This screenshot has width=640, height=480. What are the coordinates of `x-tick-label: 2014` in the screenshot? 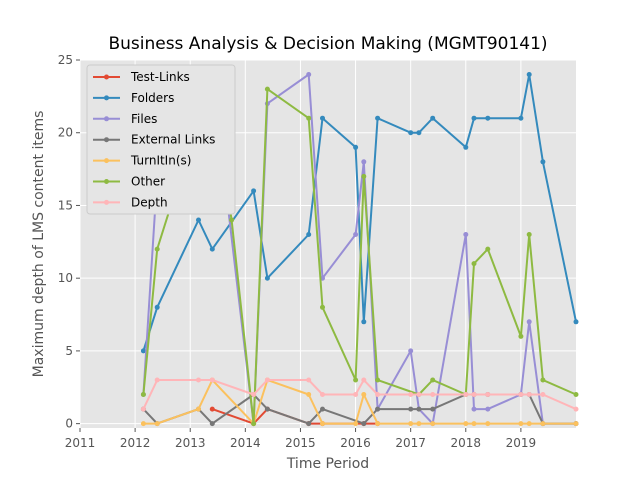 It's located at (245, 443).